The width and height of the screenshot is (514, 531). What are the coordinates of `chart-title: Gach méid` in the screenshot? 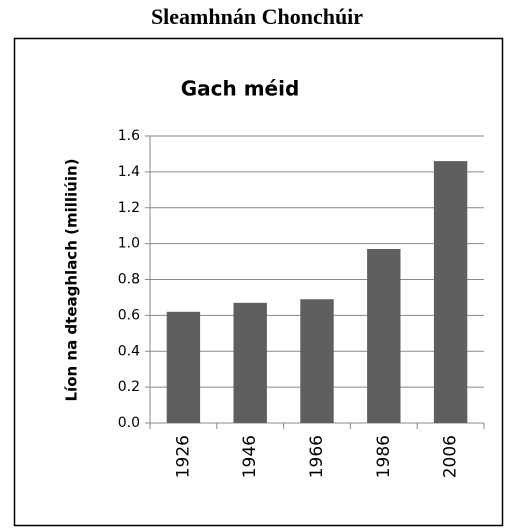 It's located at (240, 89).